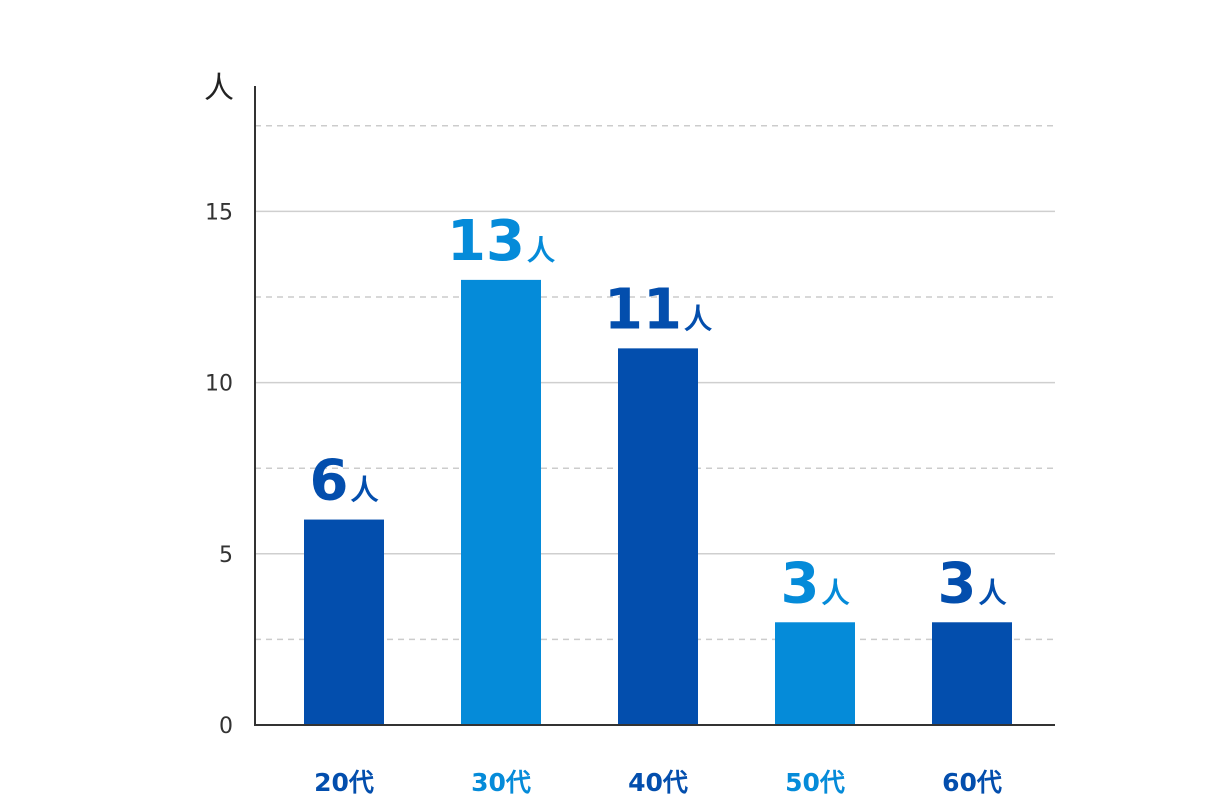 The image size is (1232, 796). I want to click on y-tick-label: 10, so click(219, 384).